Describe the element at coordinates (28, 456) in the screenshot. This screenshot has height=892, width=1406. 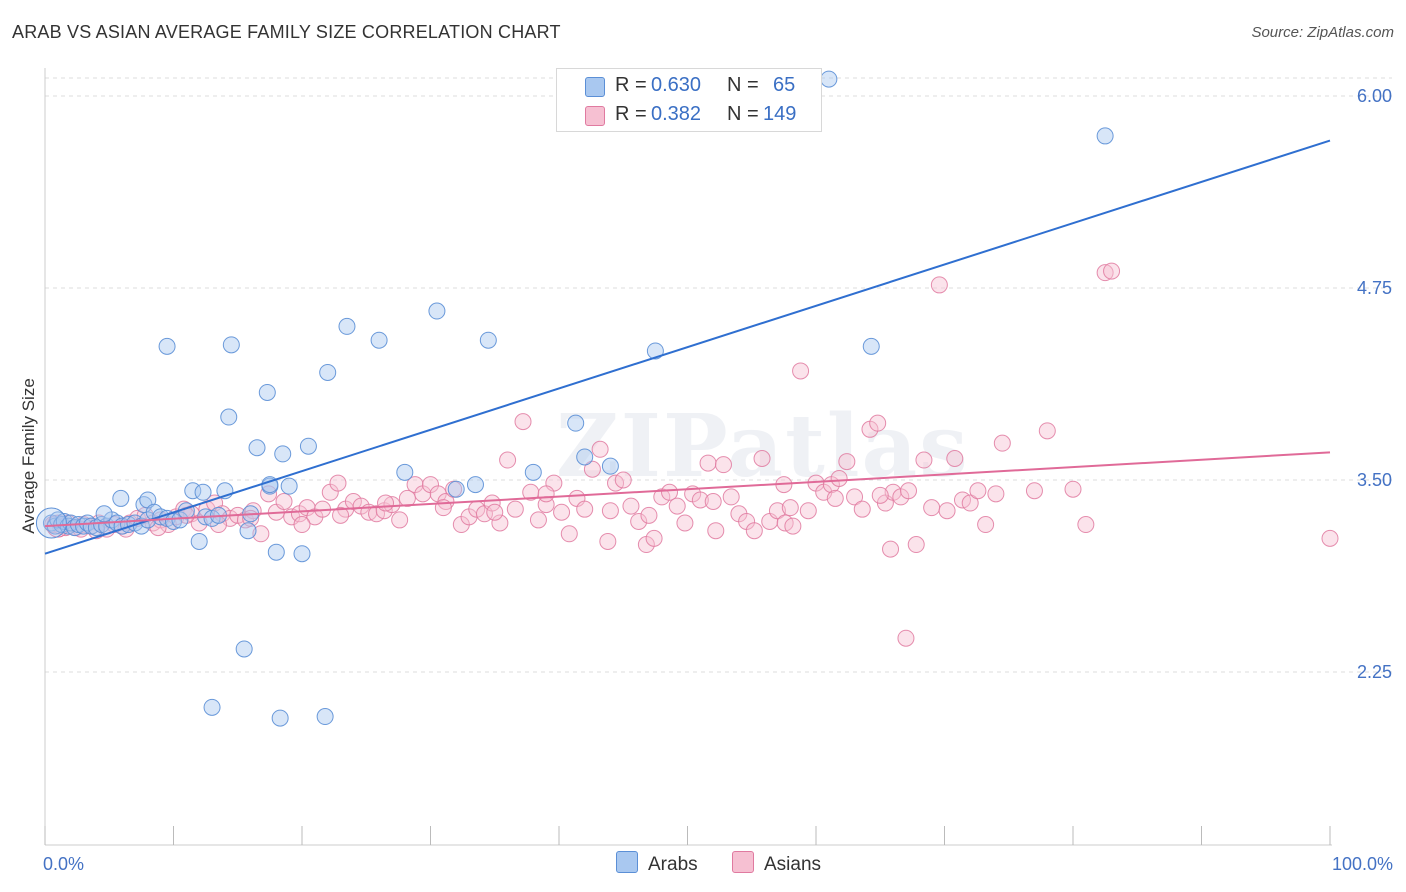
I see `y-axis-label: Average Family Size` at that location.